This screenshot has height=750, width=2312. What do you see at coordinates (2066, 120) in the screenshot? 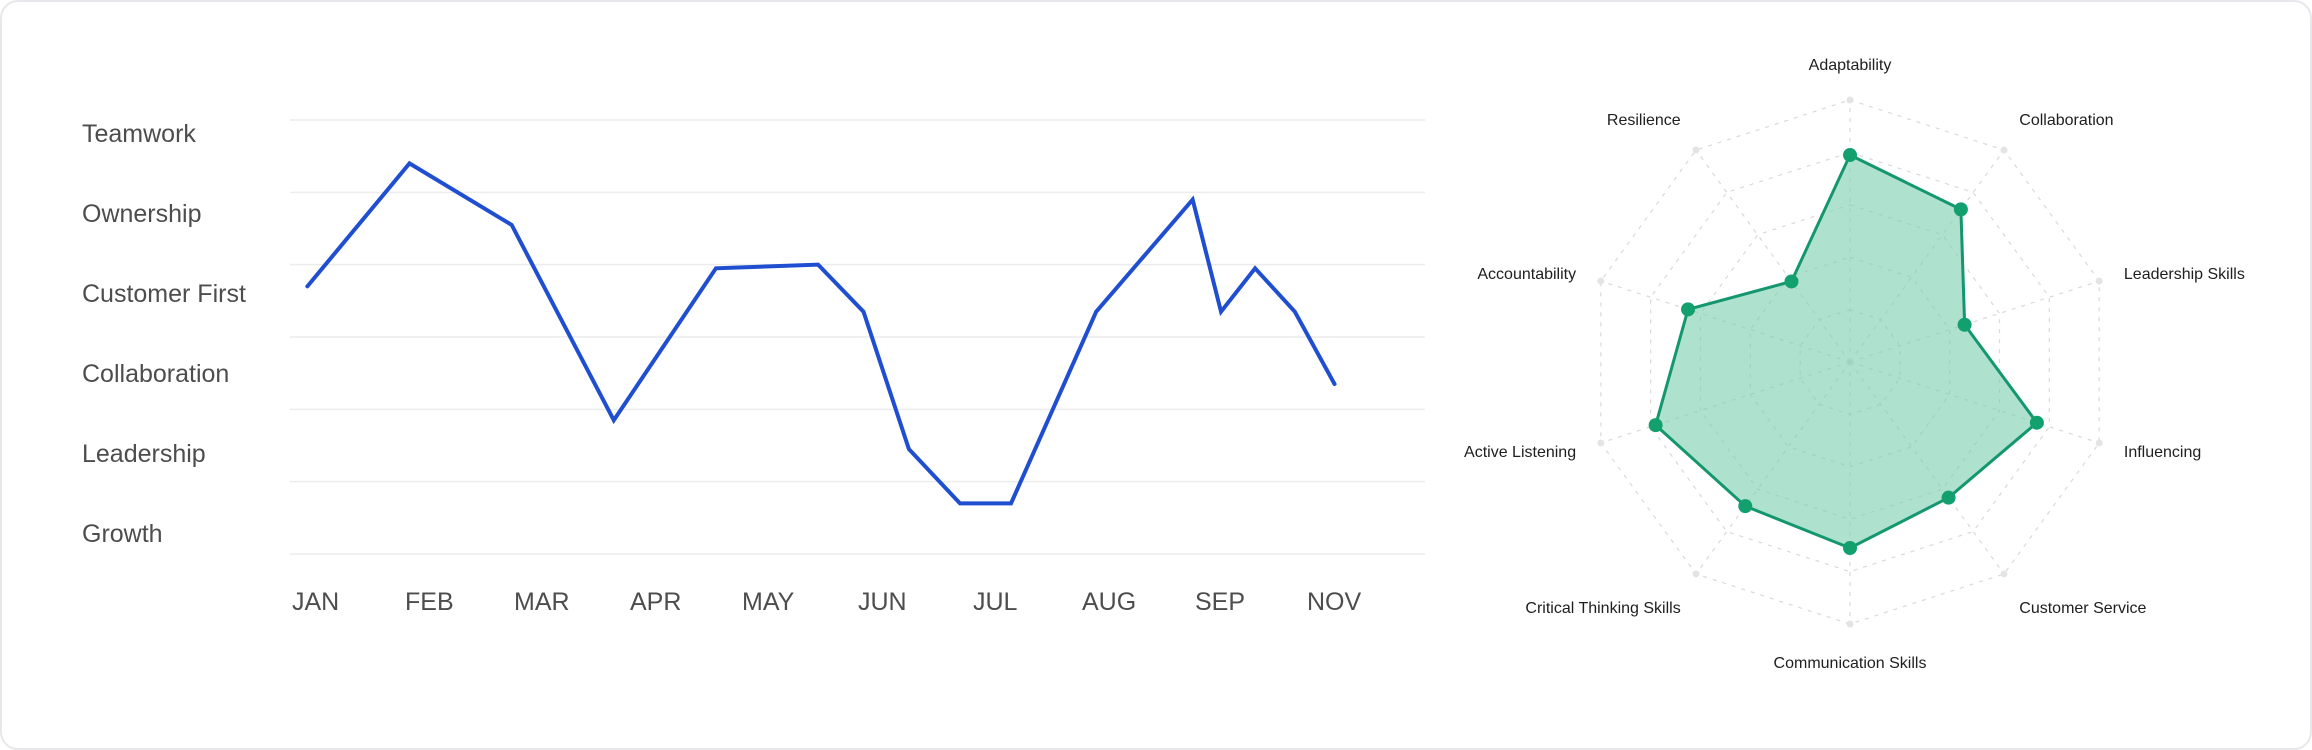
I see `radar-axis-label: Collaboration` at bounding box center [2066, 120].